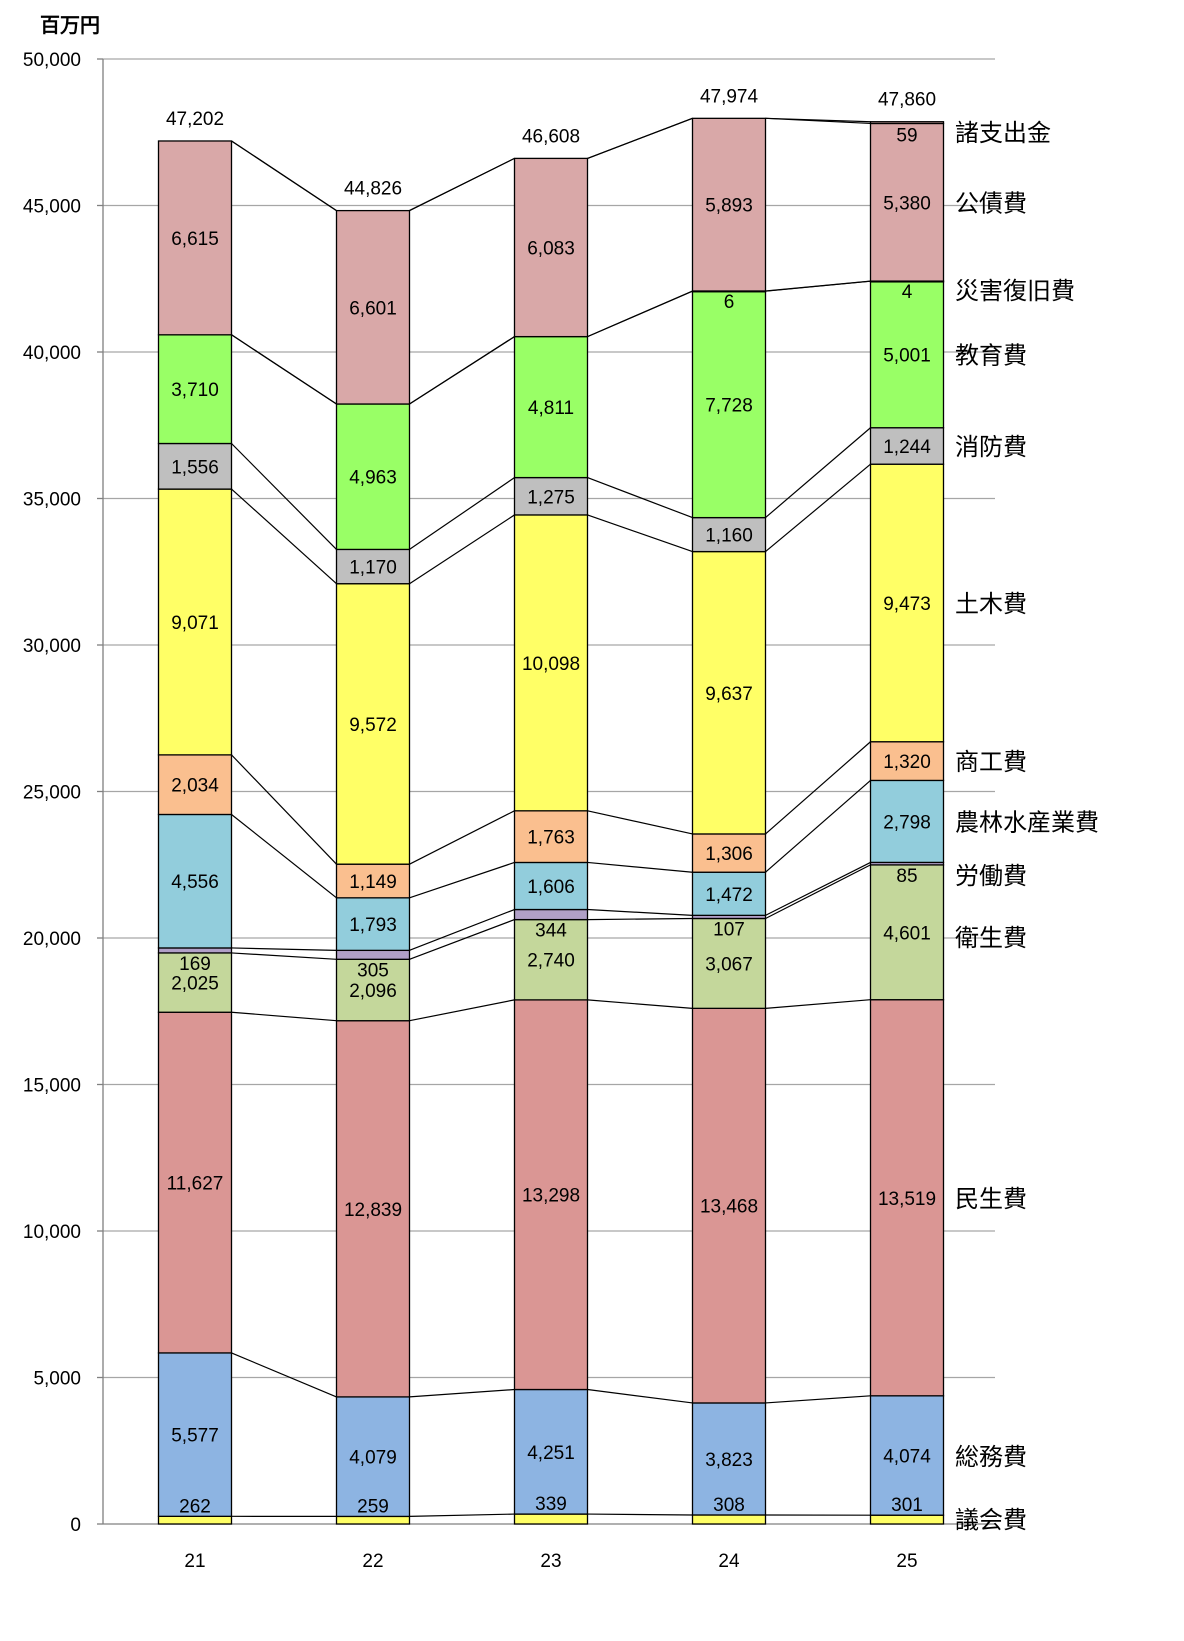  What do you see at coordinates (907, 355) in the screenshot?
I see `data-label: 5,001` at bounding box center [907, 355].